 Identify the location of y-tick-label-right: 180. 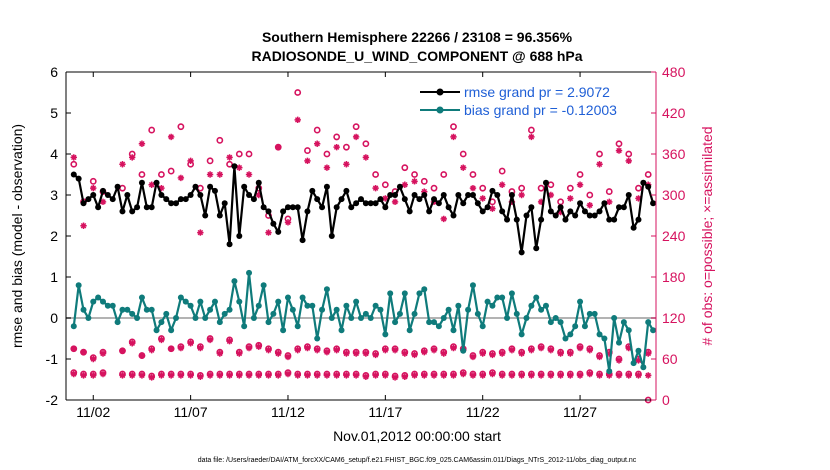
(674, 277).